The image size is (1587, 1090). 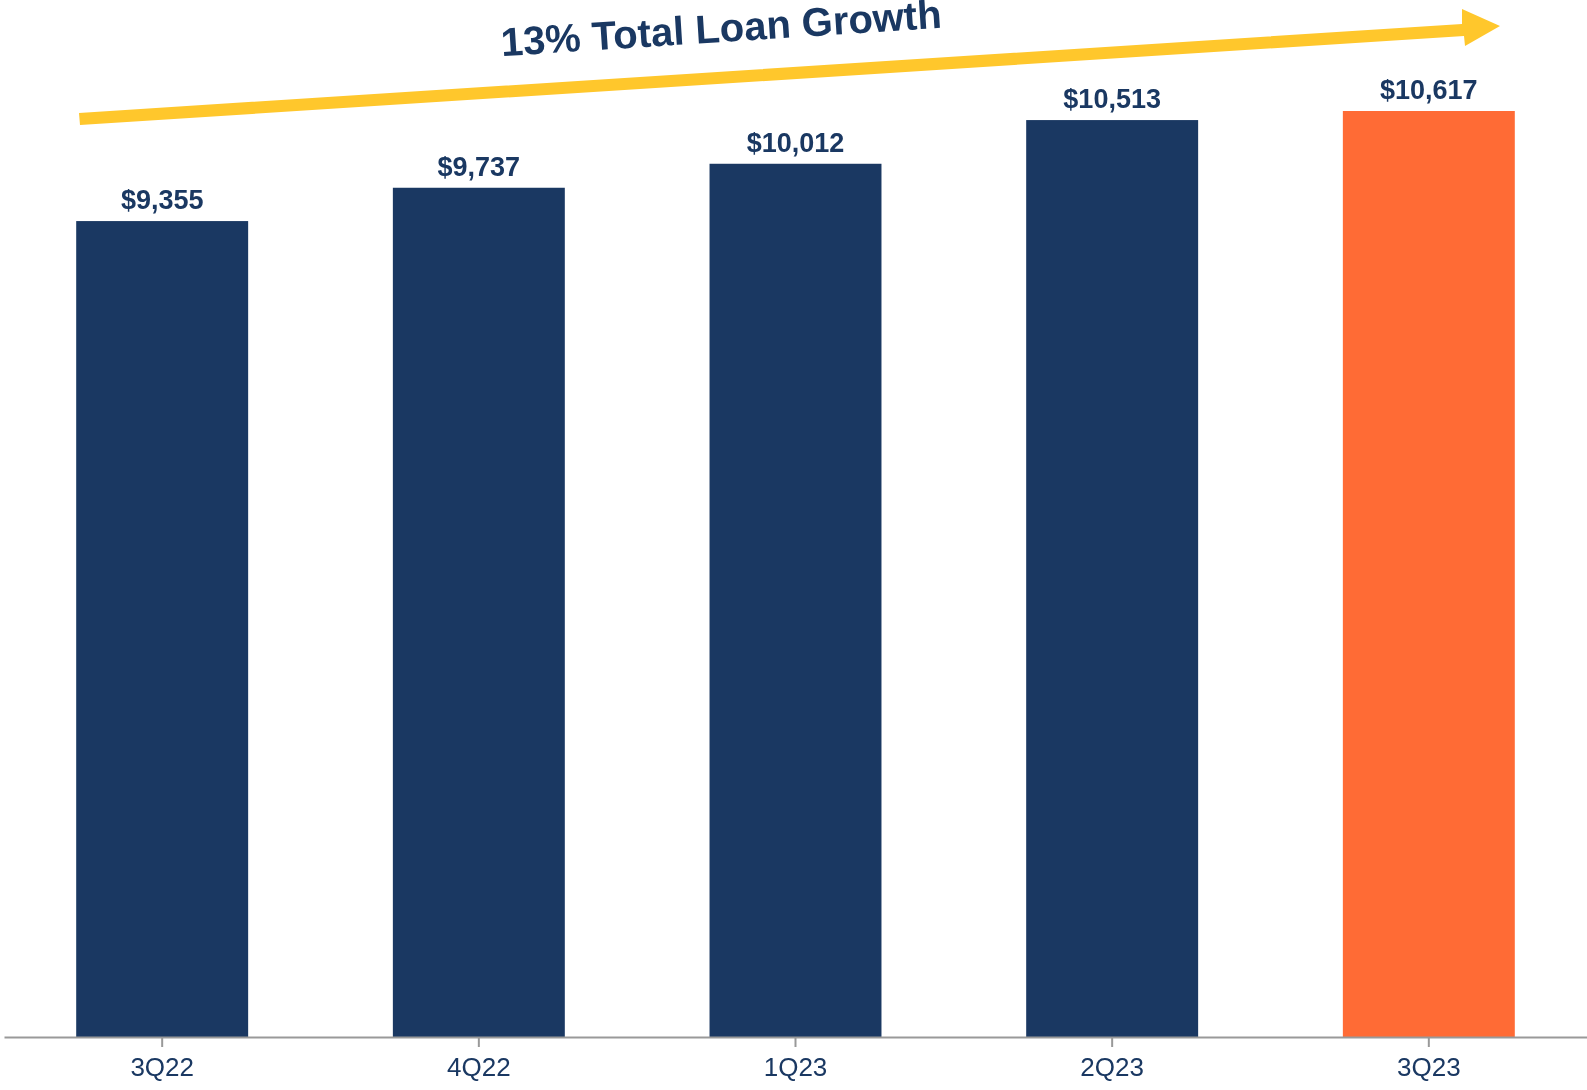 What do you see at coordinates (479, 166) in the screenshot?
I see `data-label: $9,737` at bounding box center [479, 166].